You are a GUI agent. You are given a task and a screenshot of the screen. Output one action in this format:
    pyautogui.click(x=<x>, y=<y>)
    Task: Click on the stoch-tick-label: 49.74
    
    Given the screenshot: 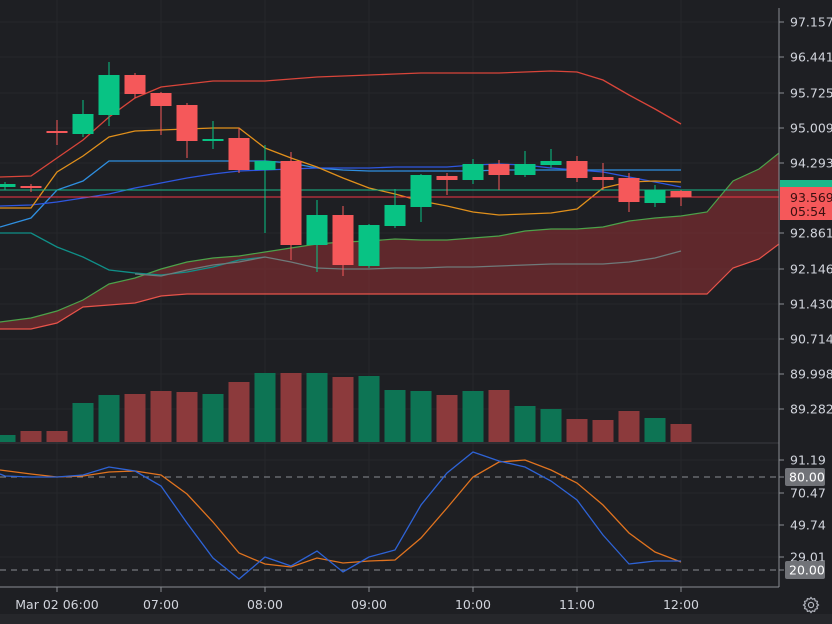 What is the action you would take?
    pyautogui.click(x=808, y=525)
    